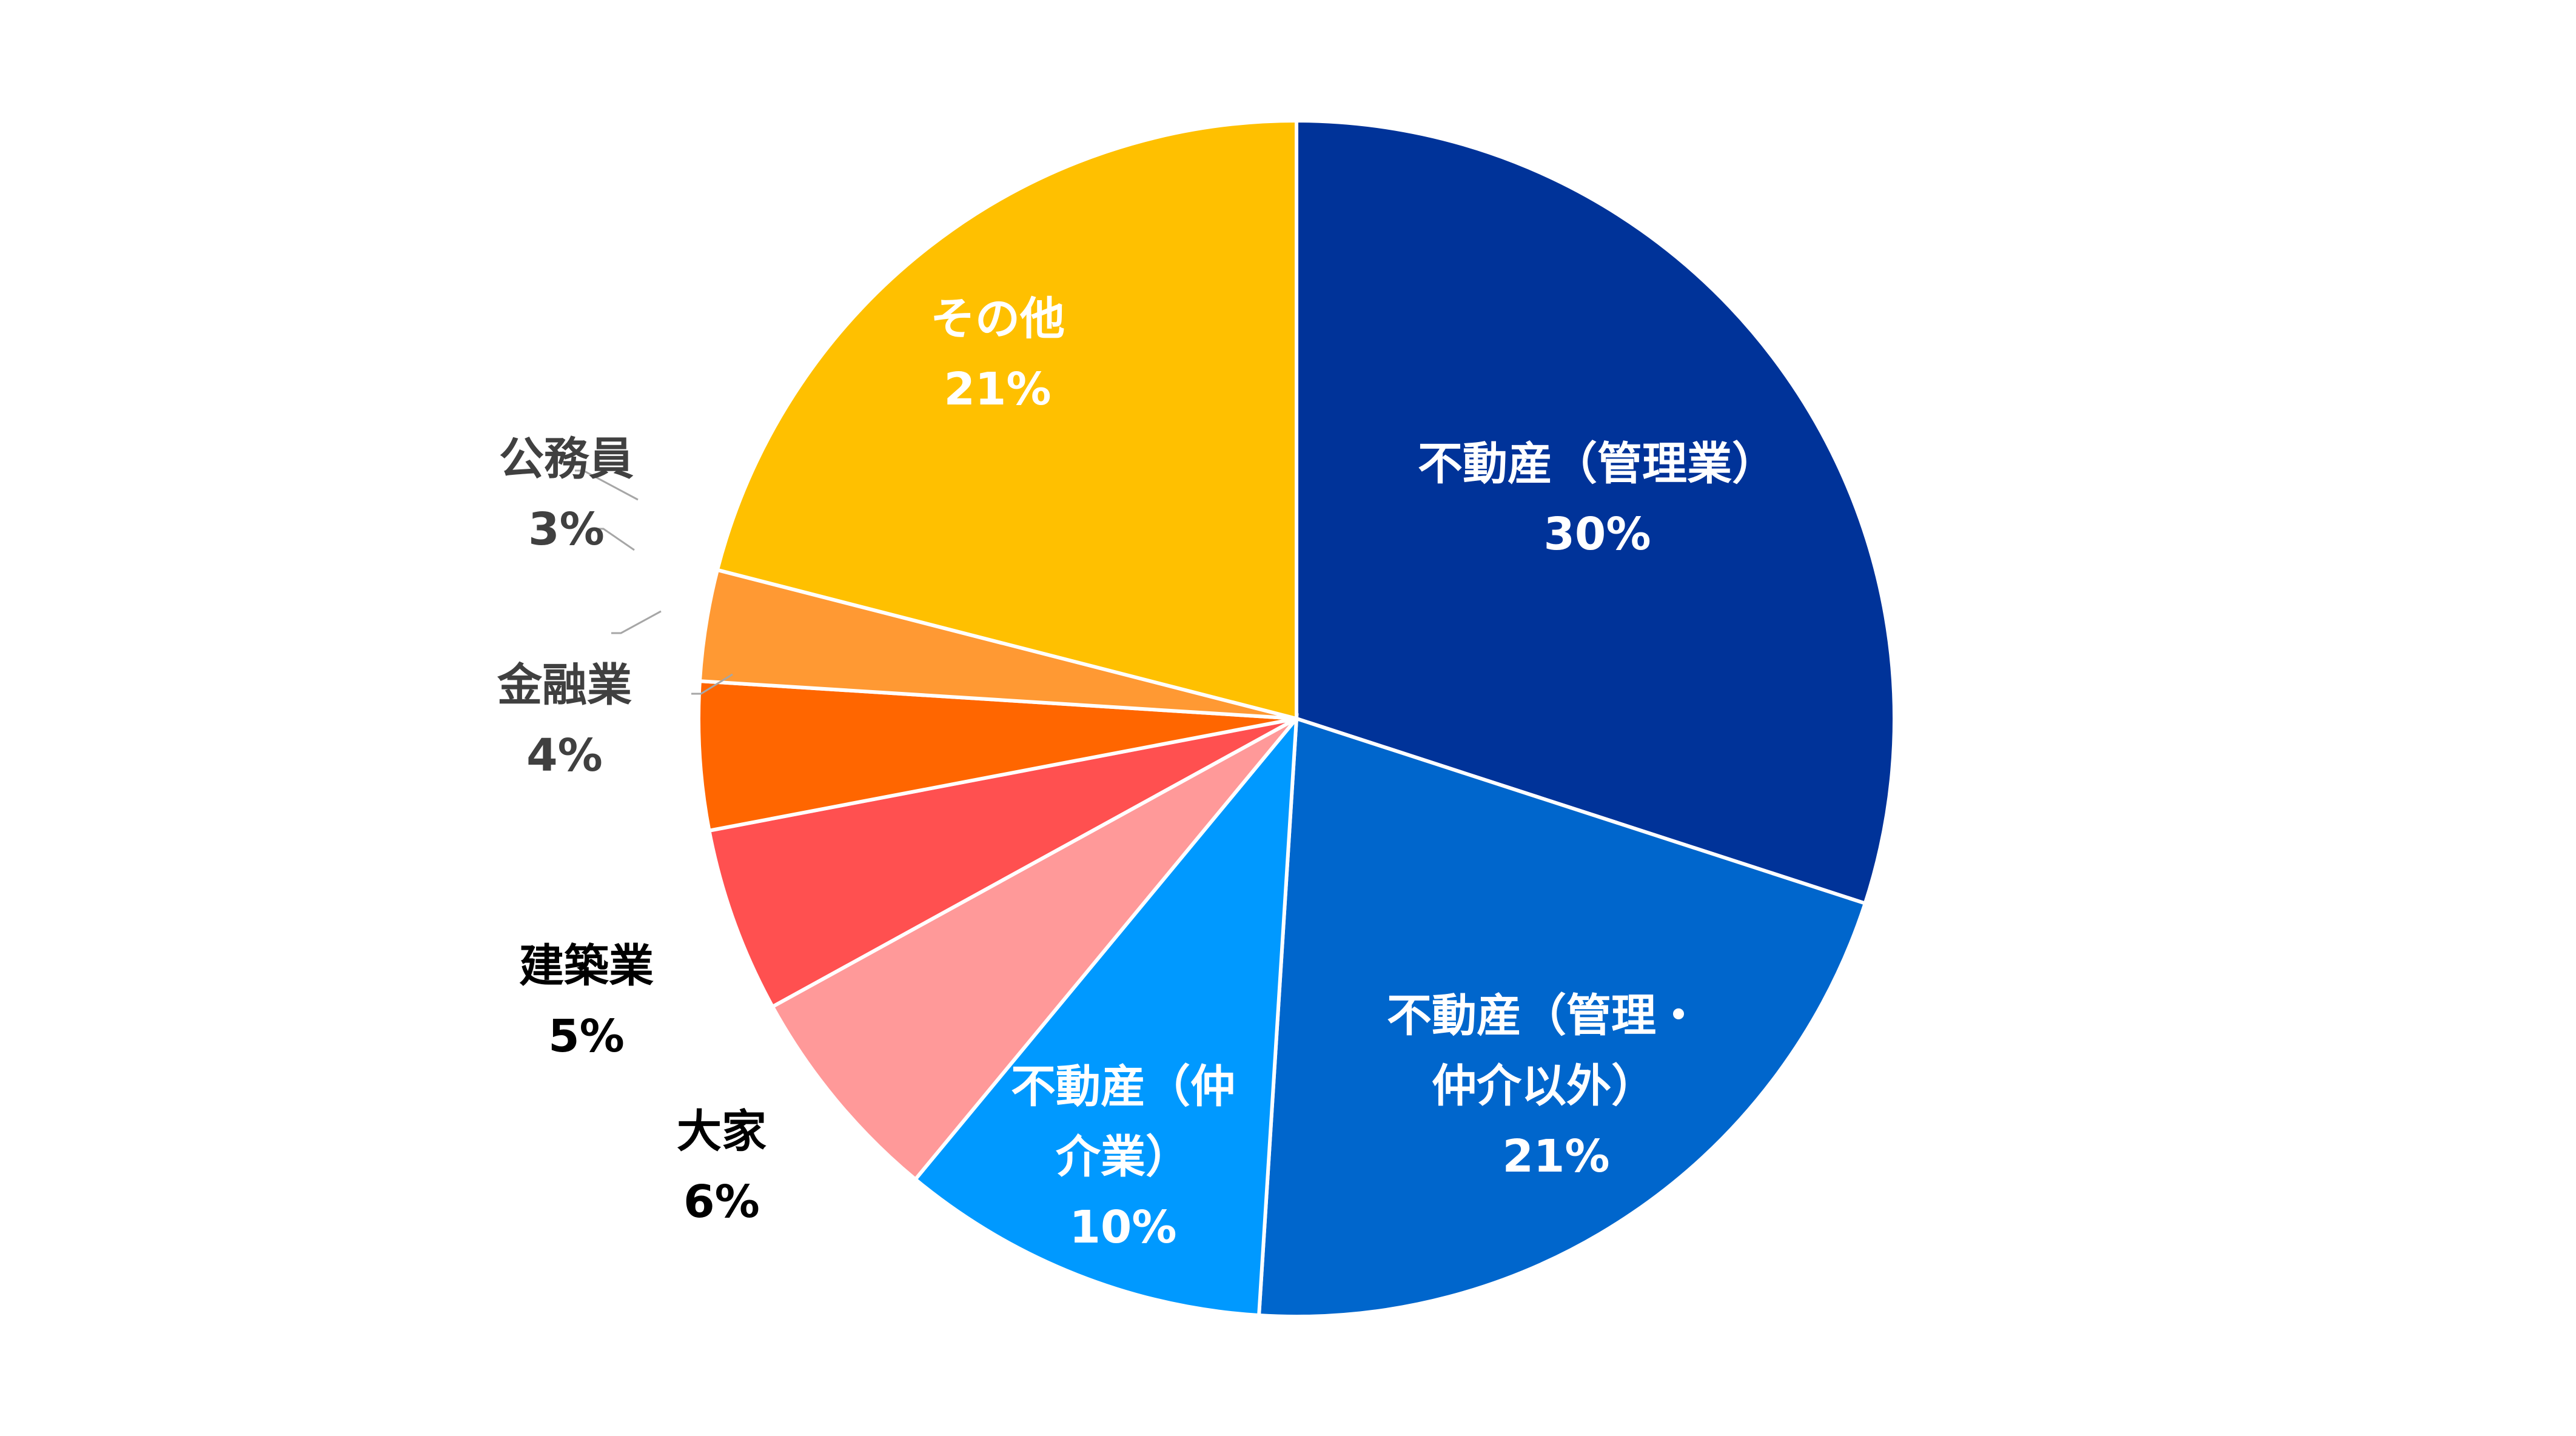  I want to click on slice-category: 介業）, so click(1123, 1157).